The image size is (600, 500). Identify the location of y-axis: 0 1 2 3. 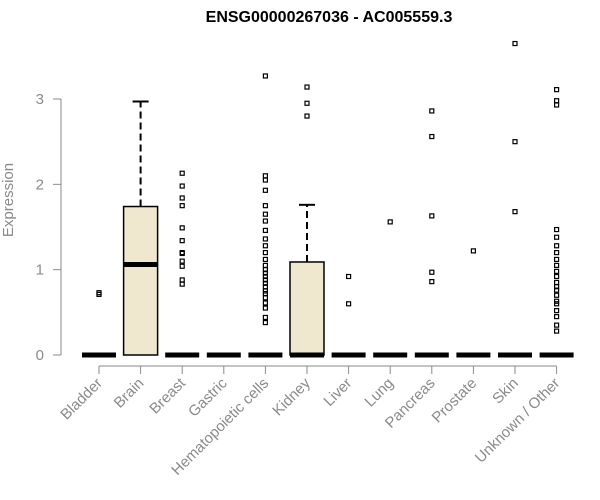
(49, 227).